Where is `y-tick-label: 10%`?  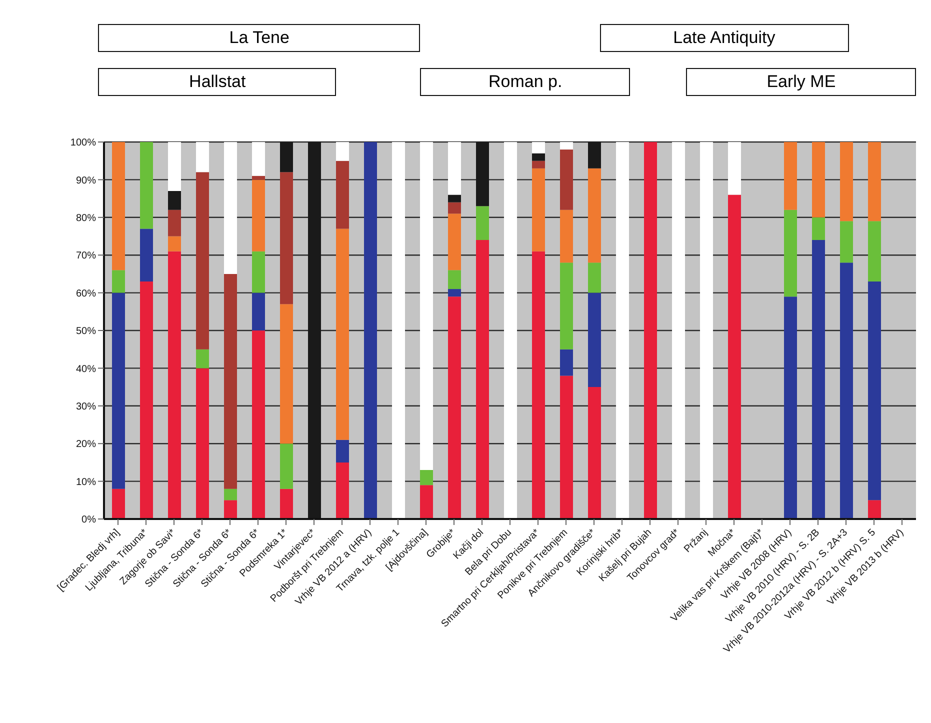 y-tick-label: 10% is located at coordinates (86, 482).